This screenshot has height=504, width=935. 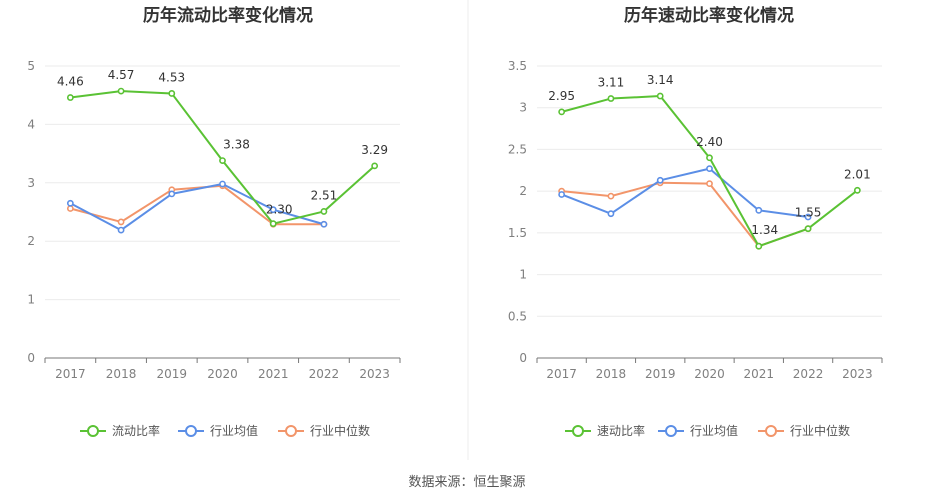 I want to click on data-label: 1.34, so click(x=764, y=230).